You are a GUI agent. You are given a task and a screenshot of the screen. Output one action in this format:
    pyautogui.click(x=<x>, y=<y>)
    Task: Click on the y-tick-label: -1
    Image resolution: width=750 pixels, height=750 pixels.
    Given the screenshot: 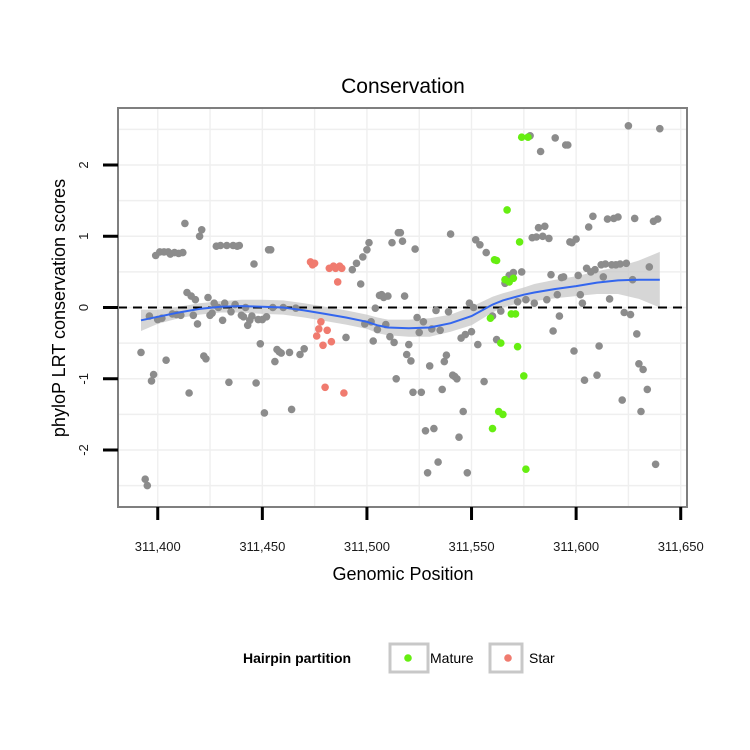 What is the action you would take?
    pyautogui.click(x=83, y=379)
    